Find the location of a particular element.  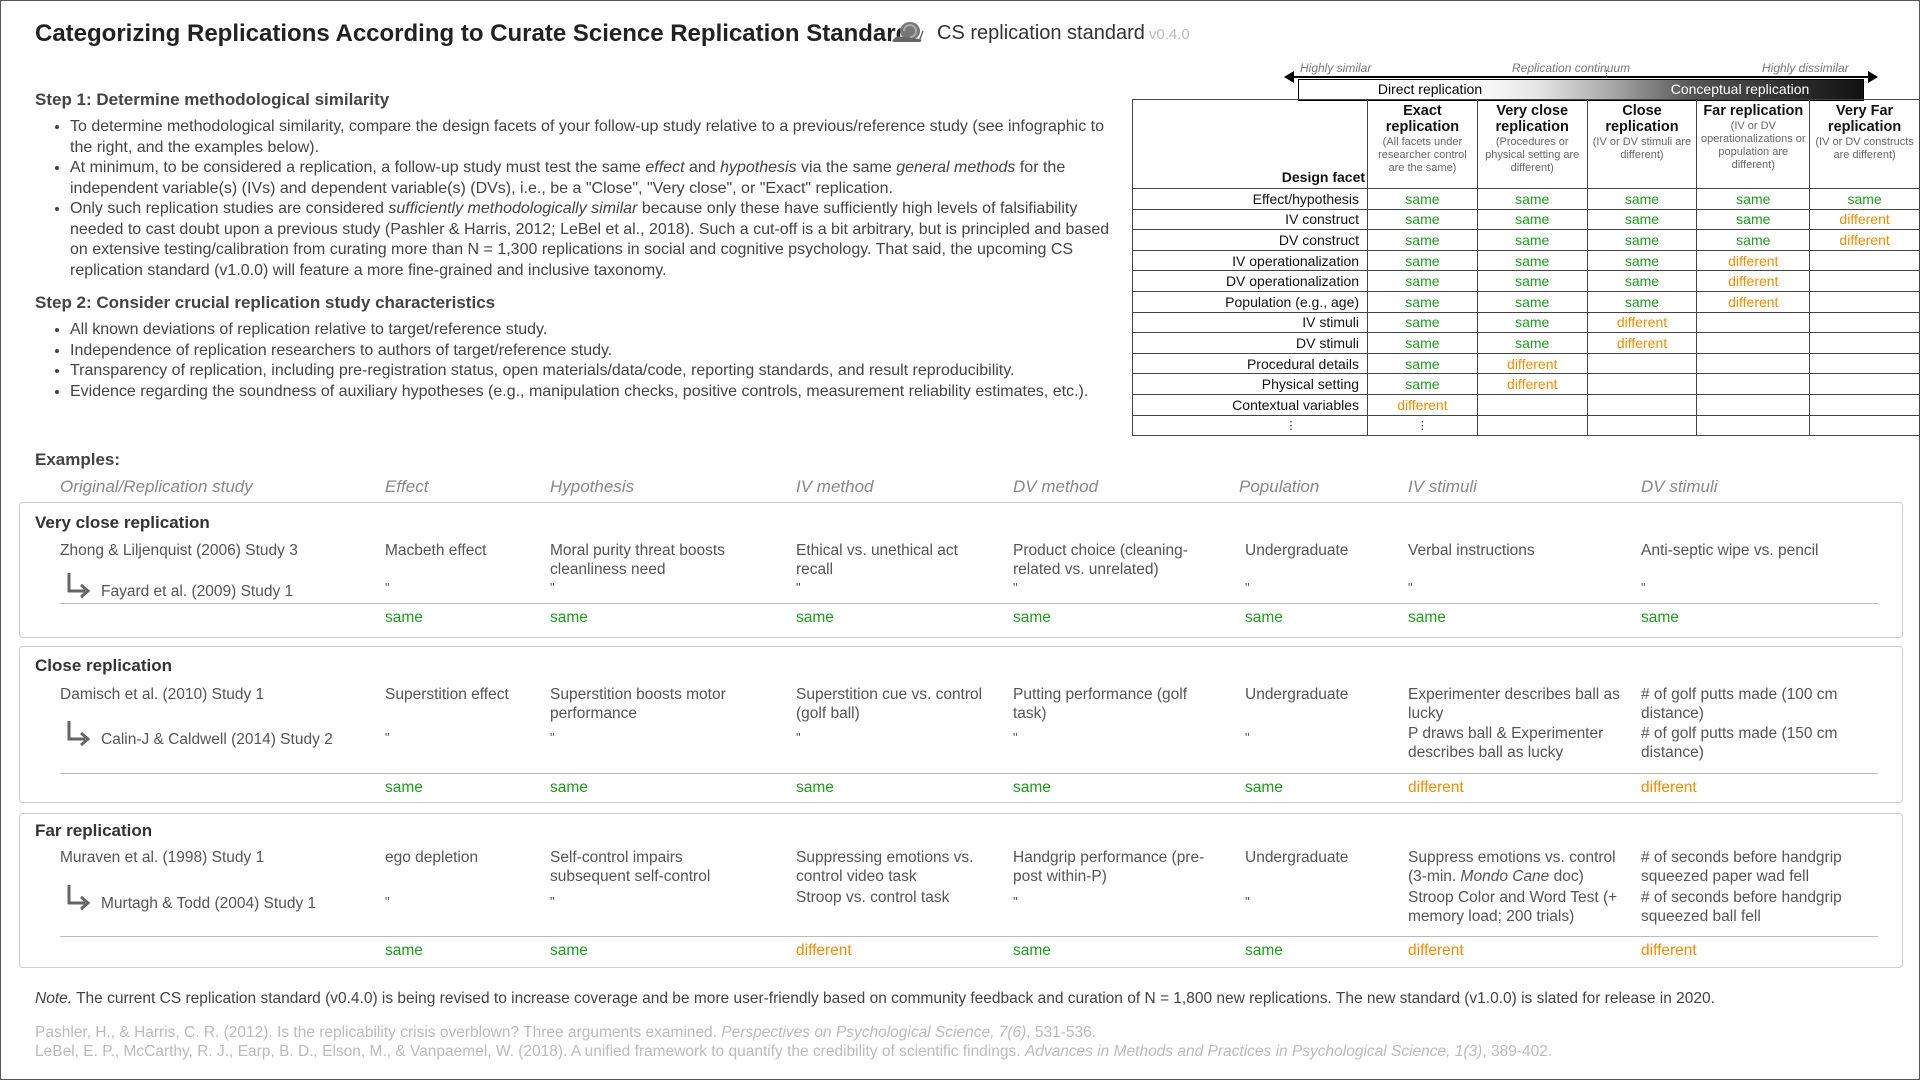

level-name: Far replication is located at coordinates (1753, 111).